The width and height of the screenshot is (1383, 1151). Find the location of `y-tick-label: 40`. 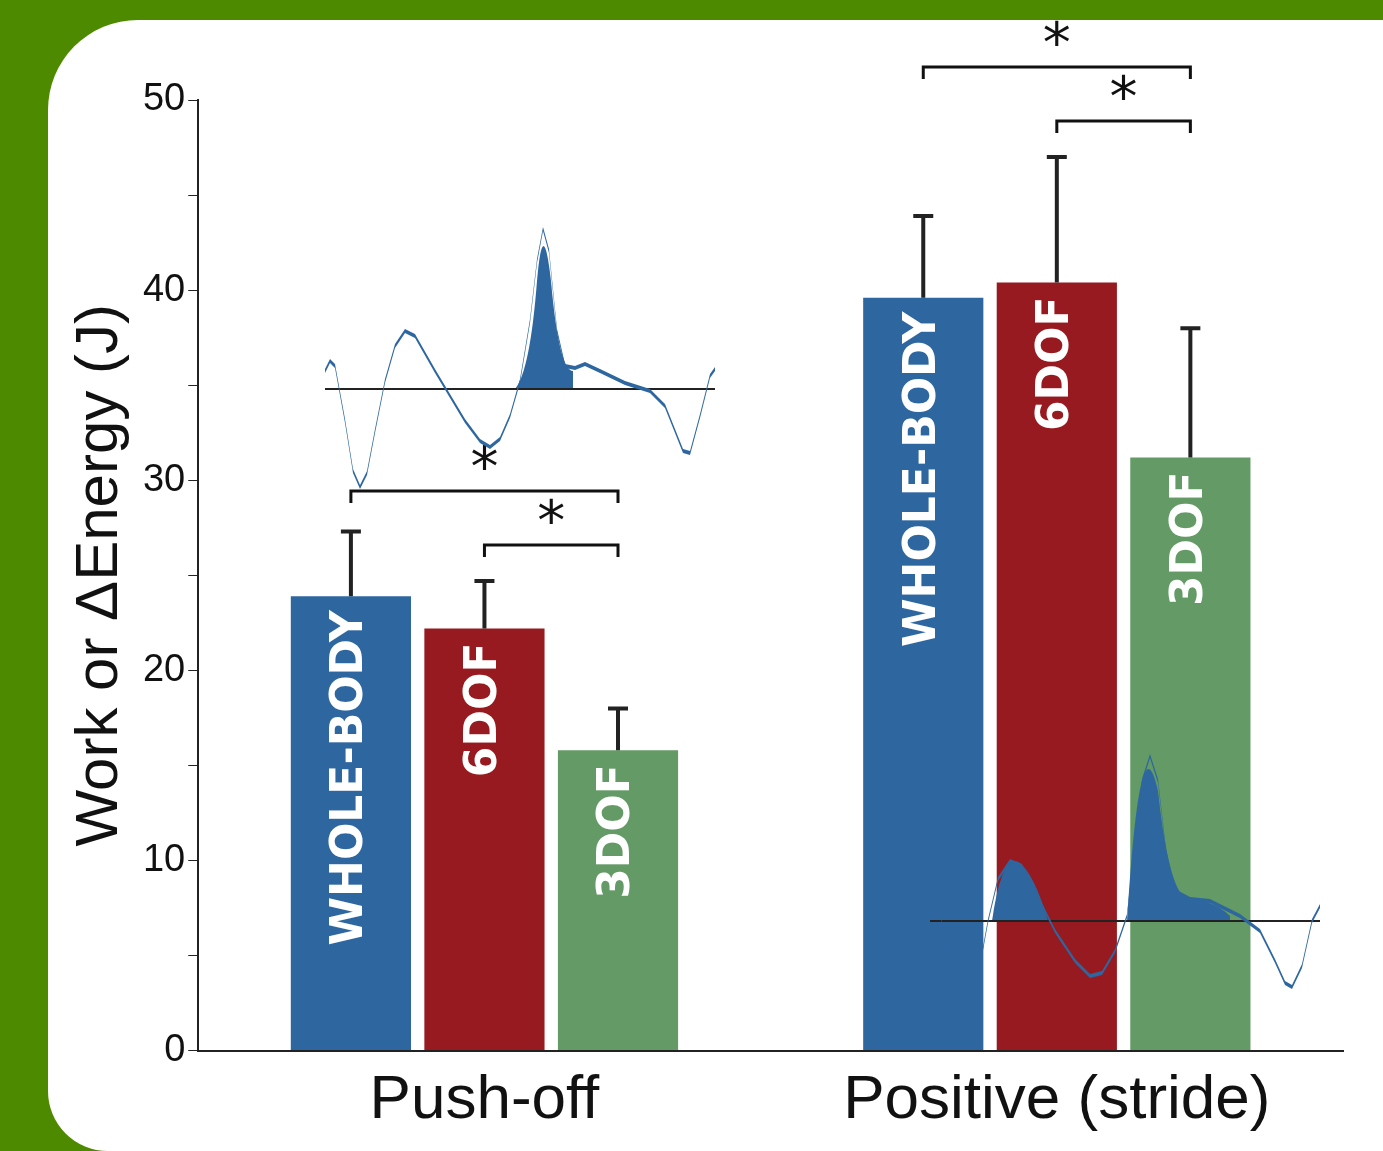

y-tick-label: 40 is located at coordinates (164, 287).